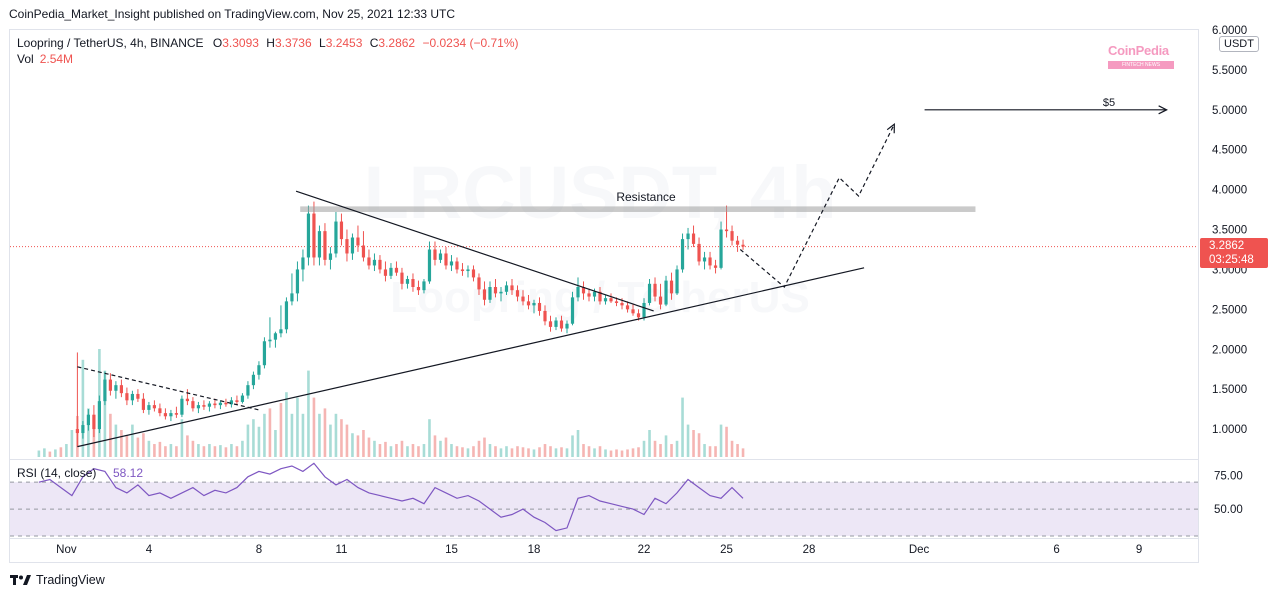  Describe the element at coordinates (397, 43) in the screenshot. I see `close-value: 3.2862` at that location.